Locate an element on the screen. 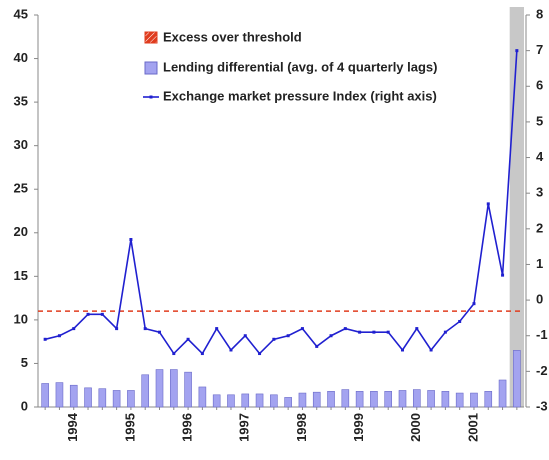  y-tick-label: 40 is located at coordinates (21, 57).